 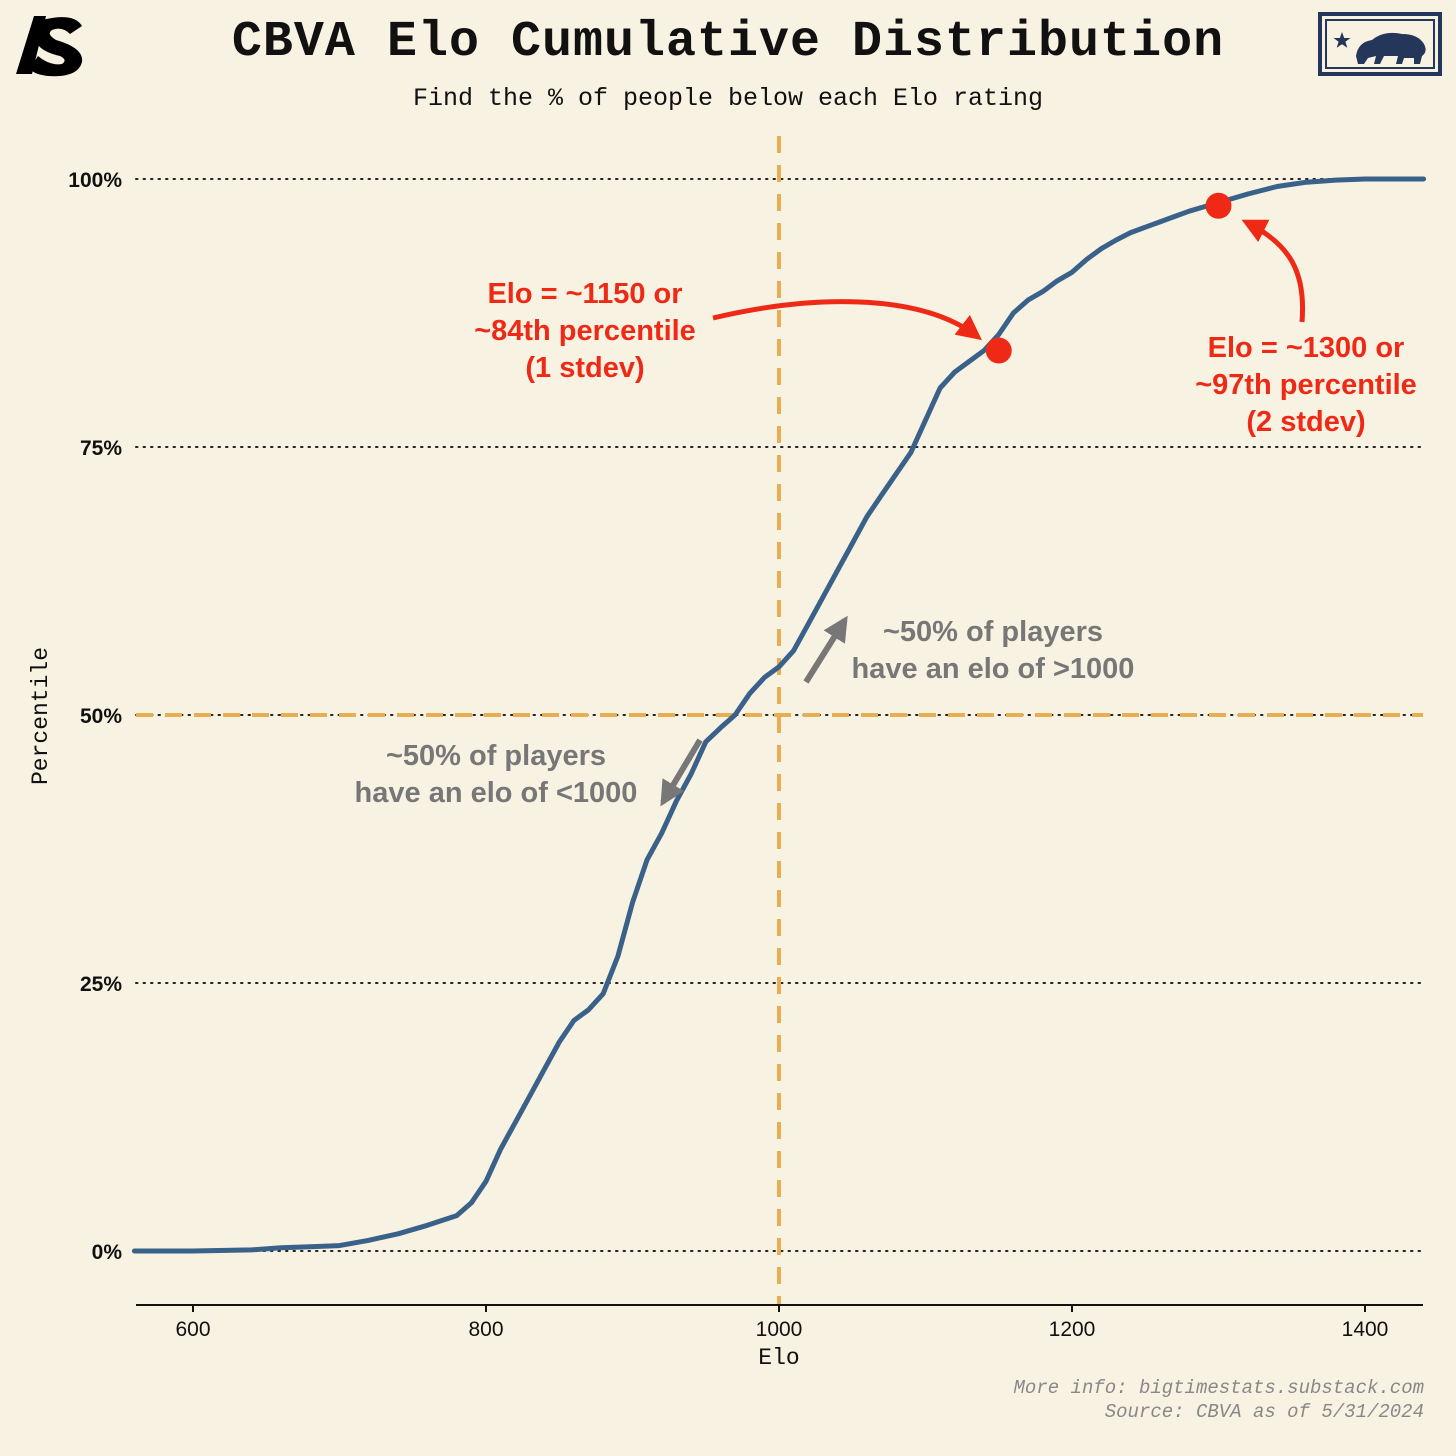 What do you see at coordinates (192, 1329) in the screenshot?
I see `x-tick-label: 600` at bounding box center [192, 1329].